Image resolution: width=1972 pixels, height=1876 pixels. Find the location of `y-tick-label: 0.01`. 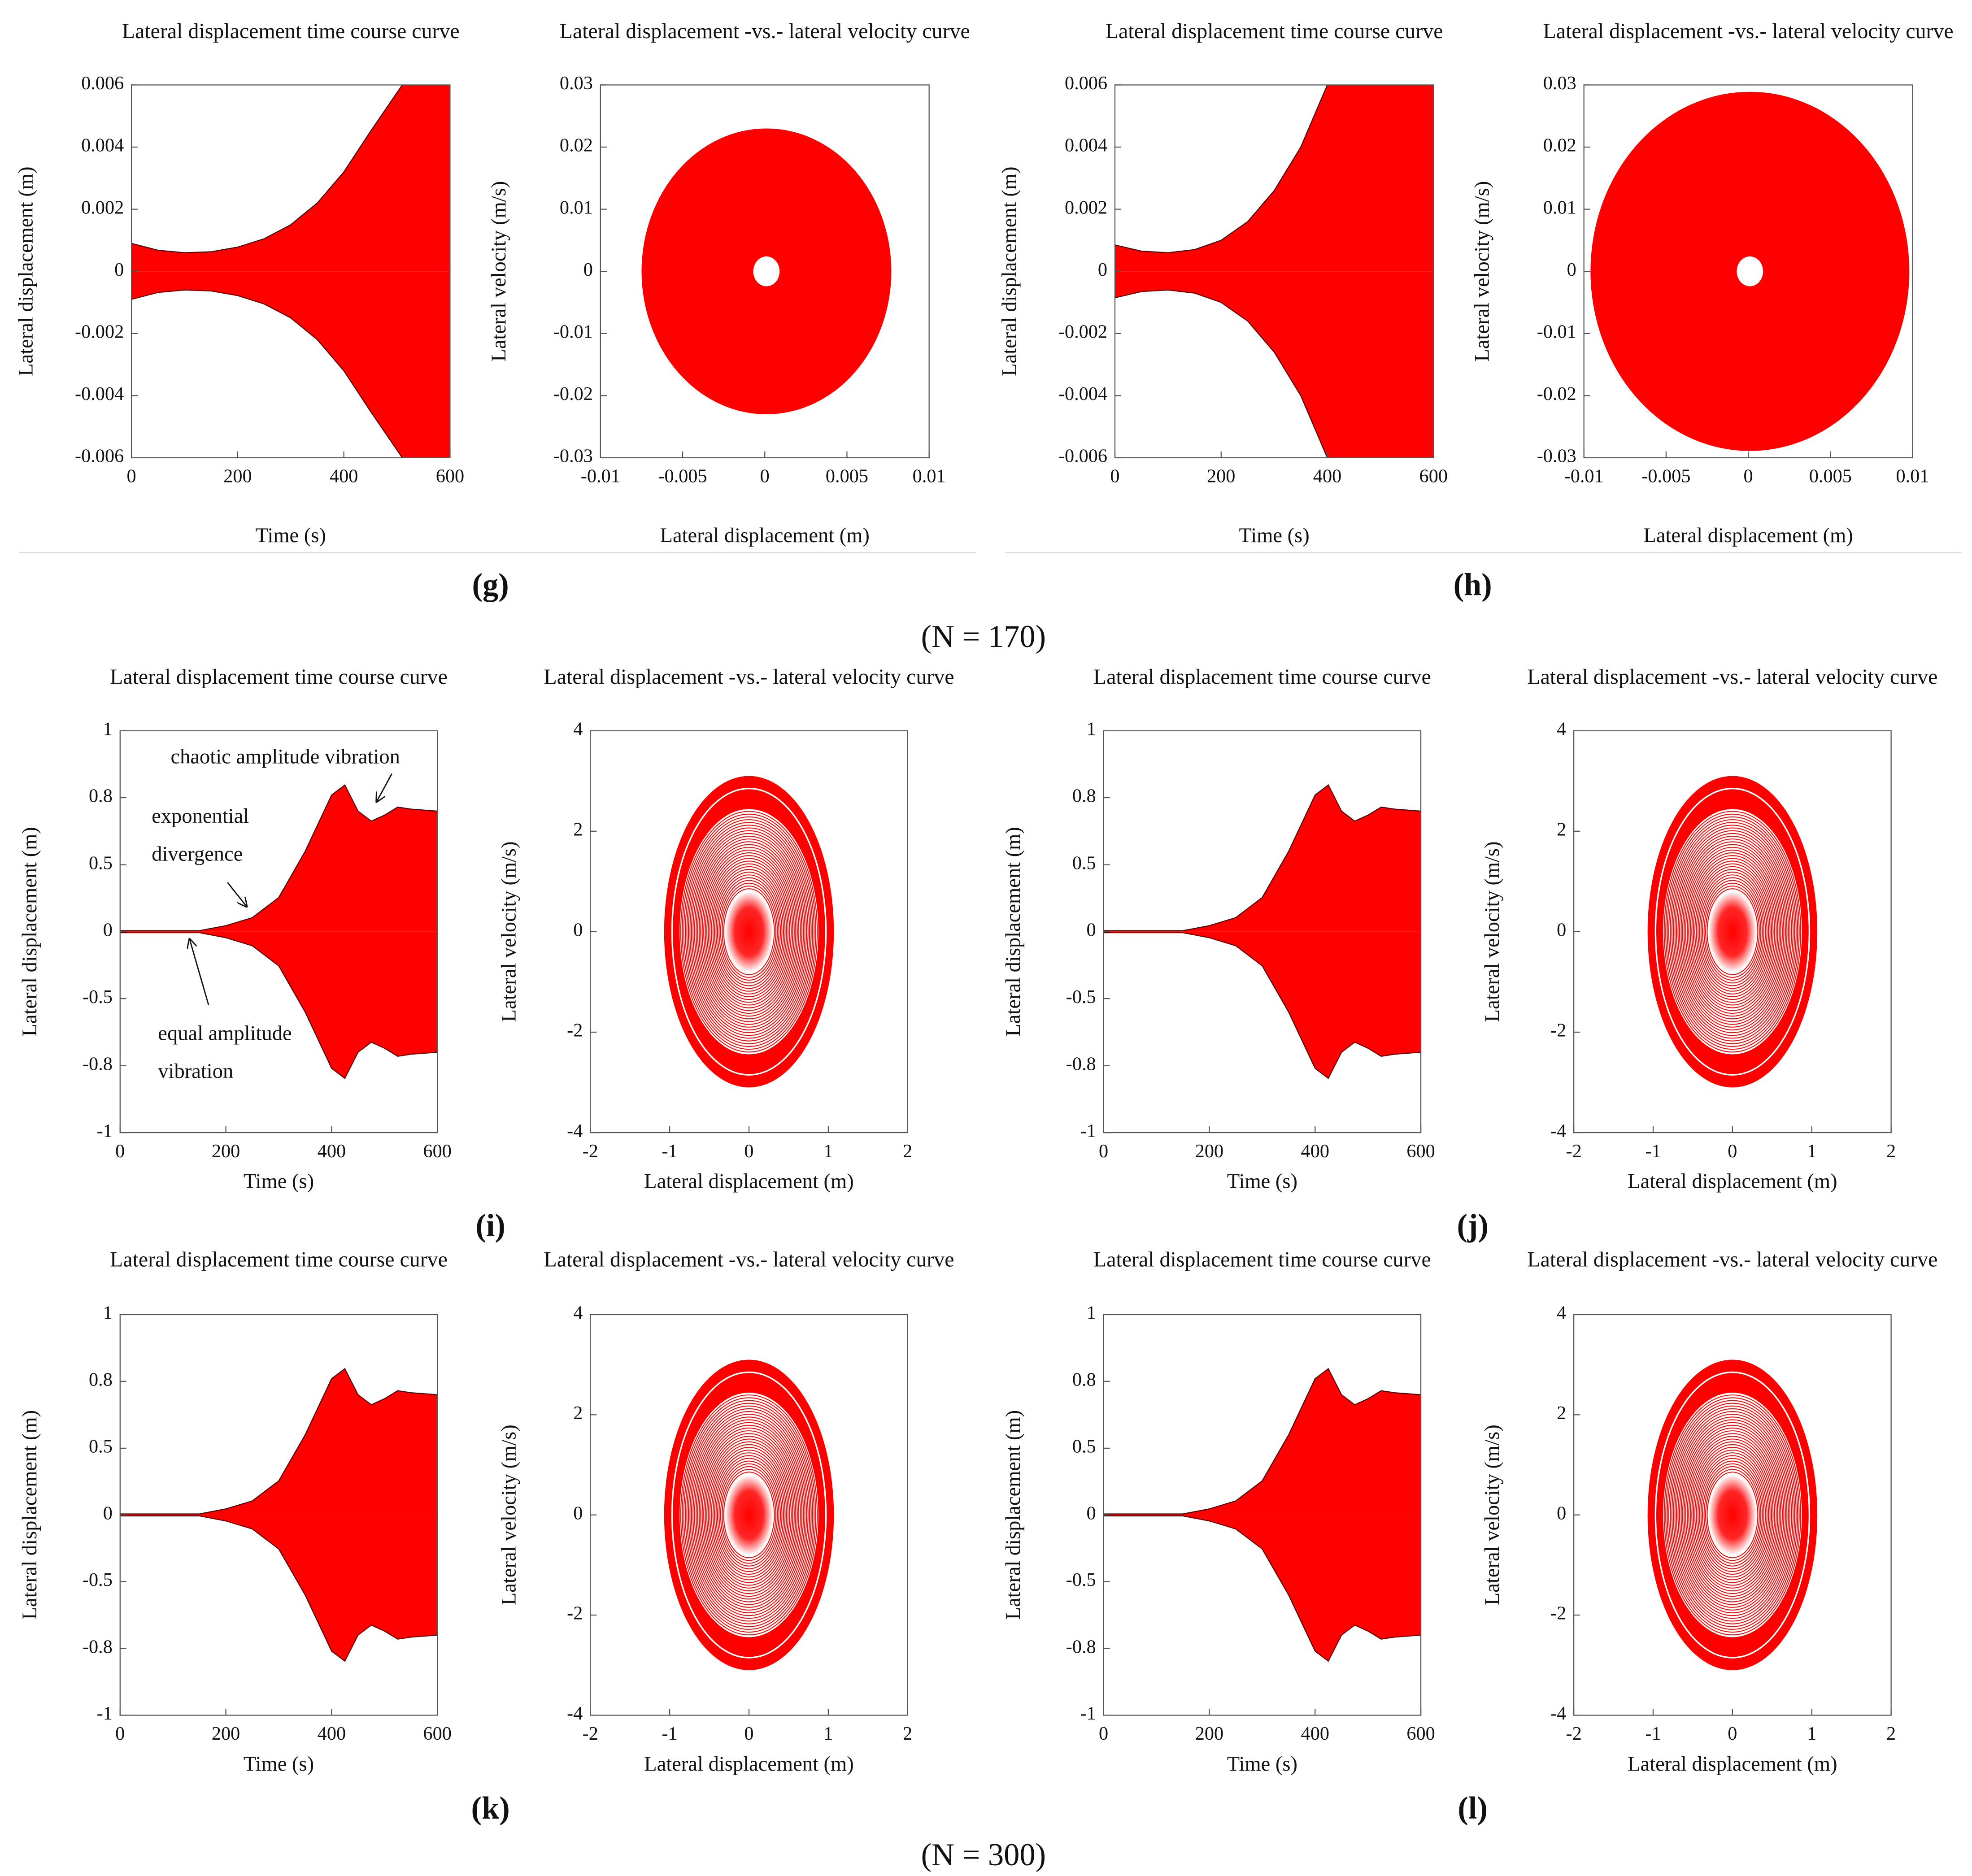

y-tick-label: 0.01 is located at coordinates (576, 207).